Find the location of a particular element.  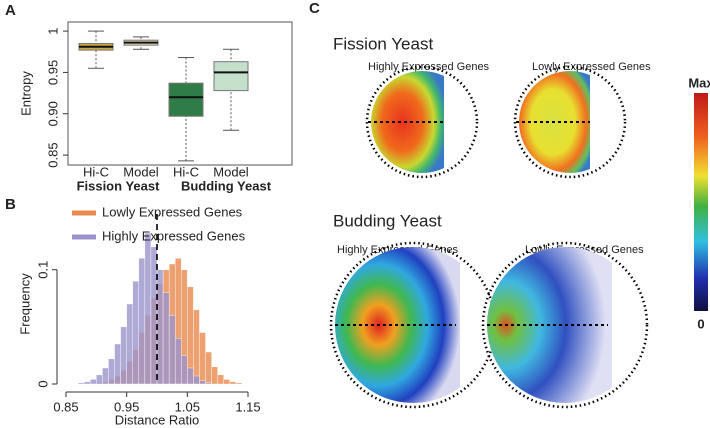

y-tick-label: 0.85 is located at coordinates (52, 154).